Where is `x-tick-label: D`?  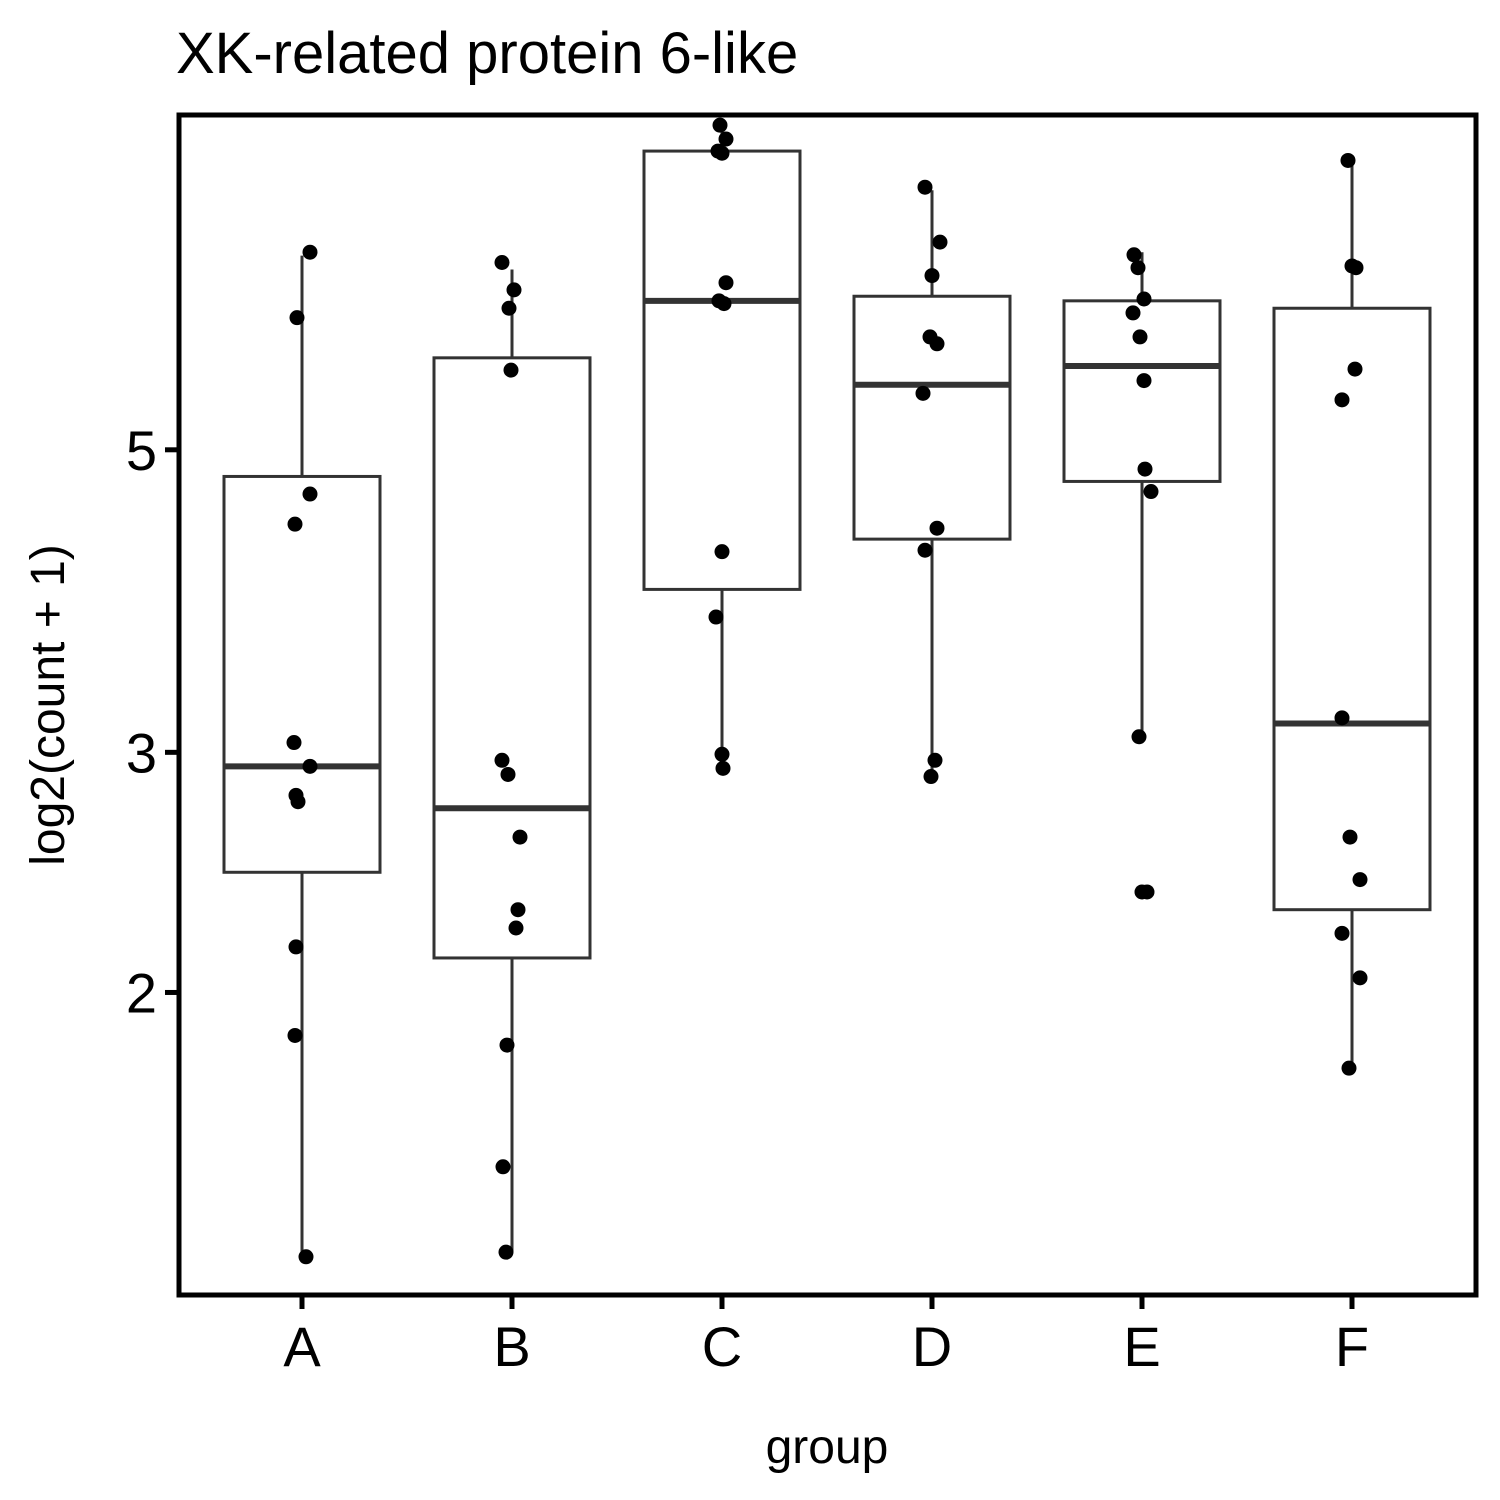
x-tick-label: D is located at coordinates (932, 1346).